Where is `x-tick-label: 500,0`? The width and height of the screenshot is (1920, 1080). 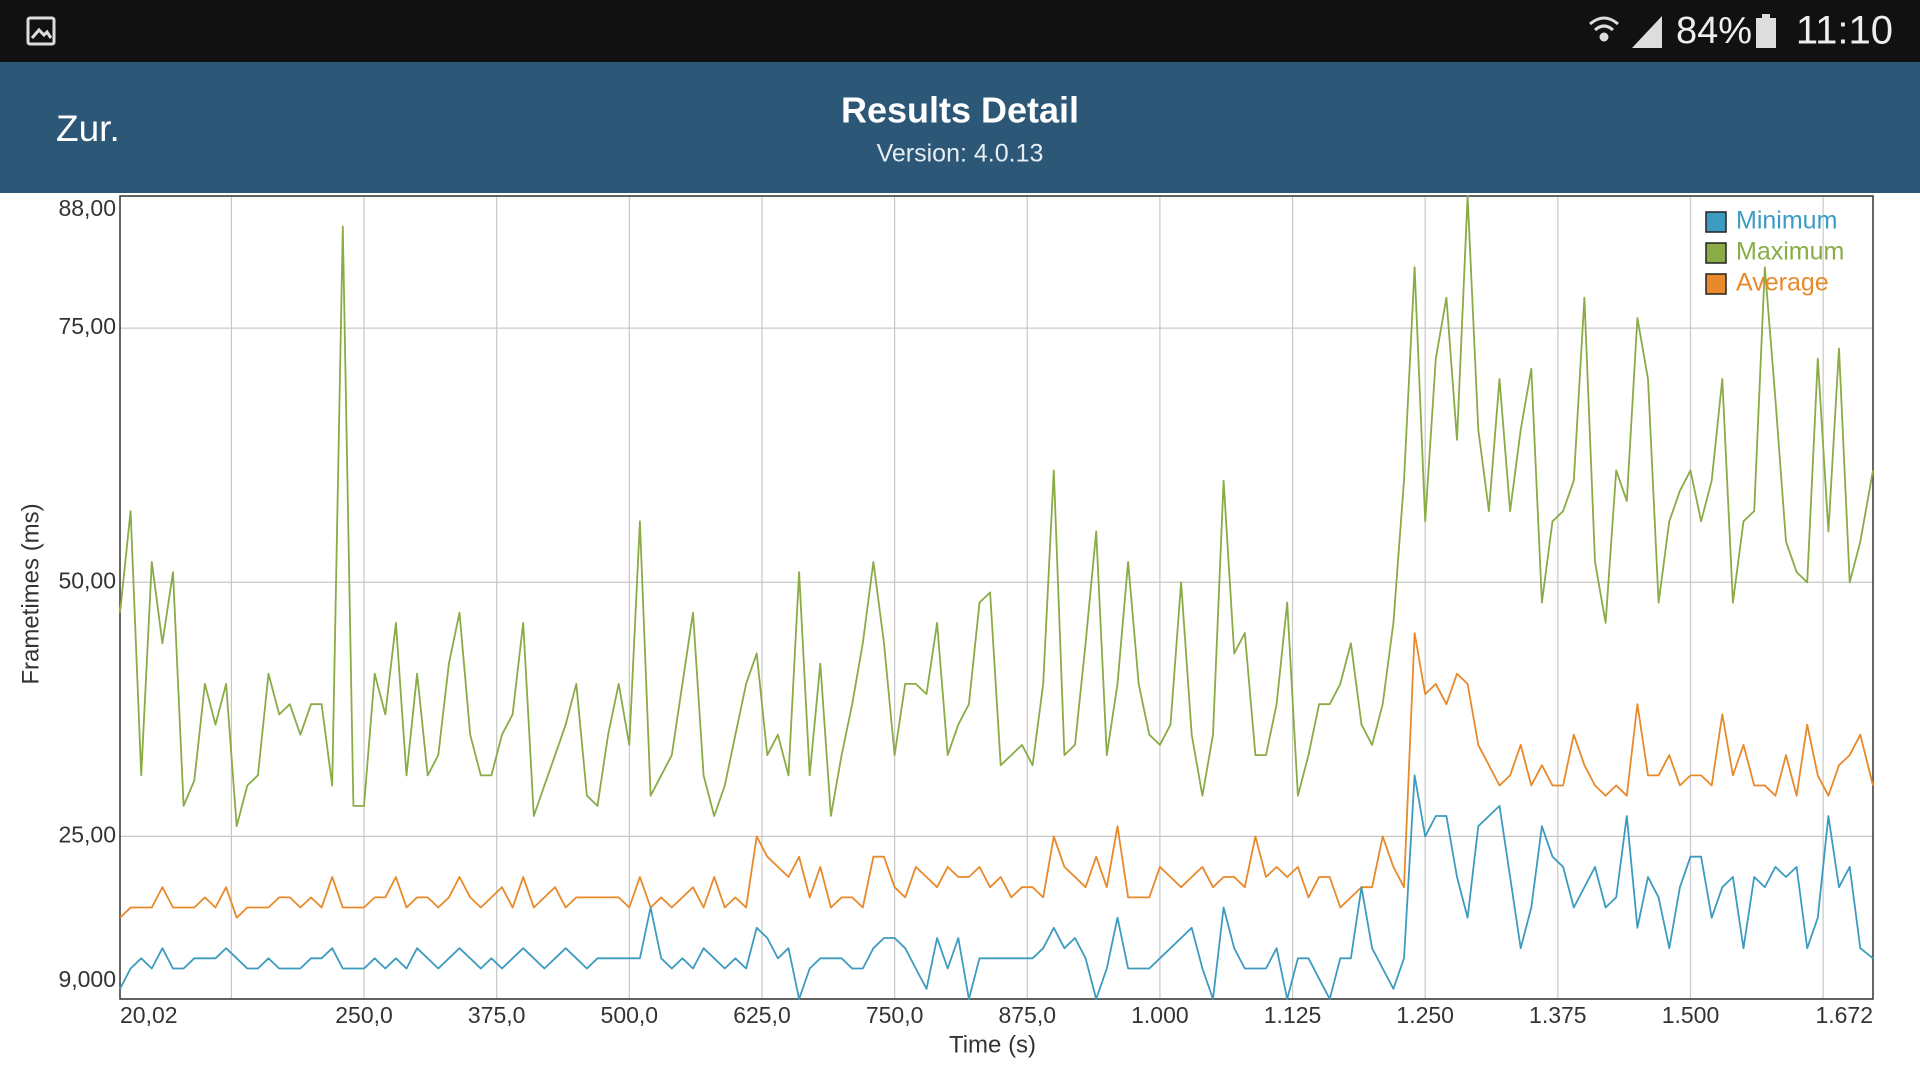 x-tick-label: 500,0 is located at coordinates (630, 1015).